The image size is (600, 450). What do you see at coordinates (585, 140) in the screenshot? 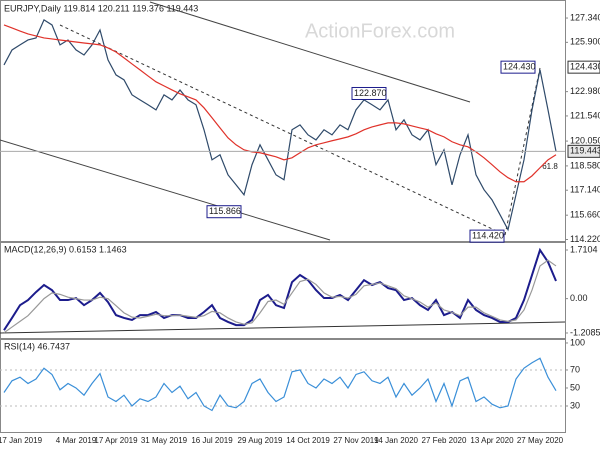
I see `y-tick-label: 120.050` at bounding box center [585, 140].